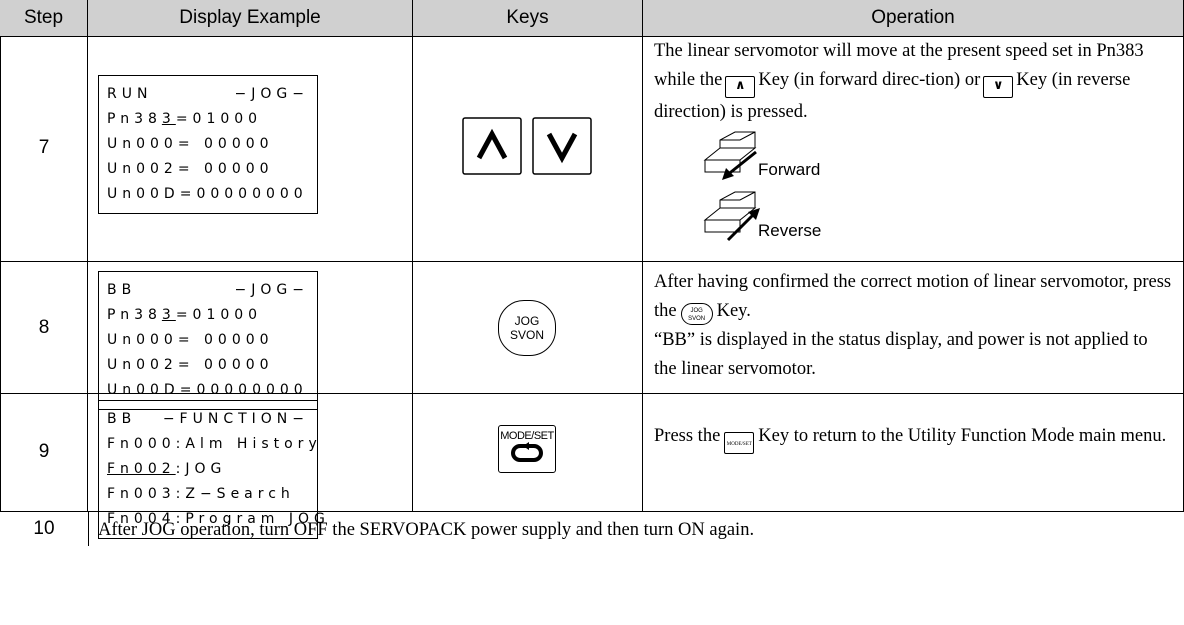  What do you see at coordinates (731, 186) in the screenshot?
I see `direction-icons` at bounding box center [731, 186].